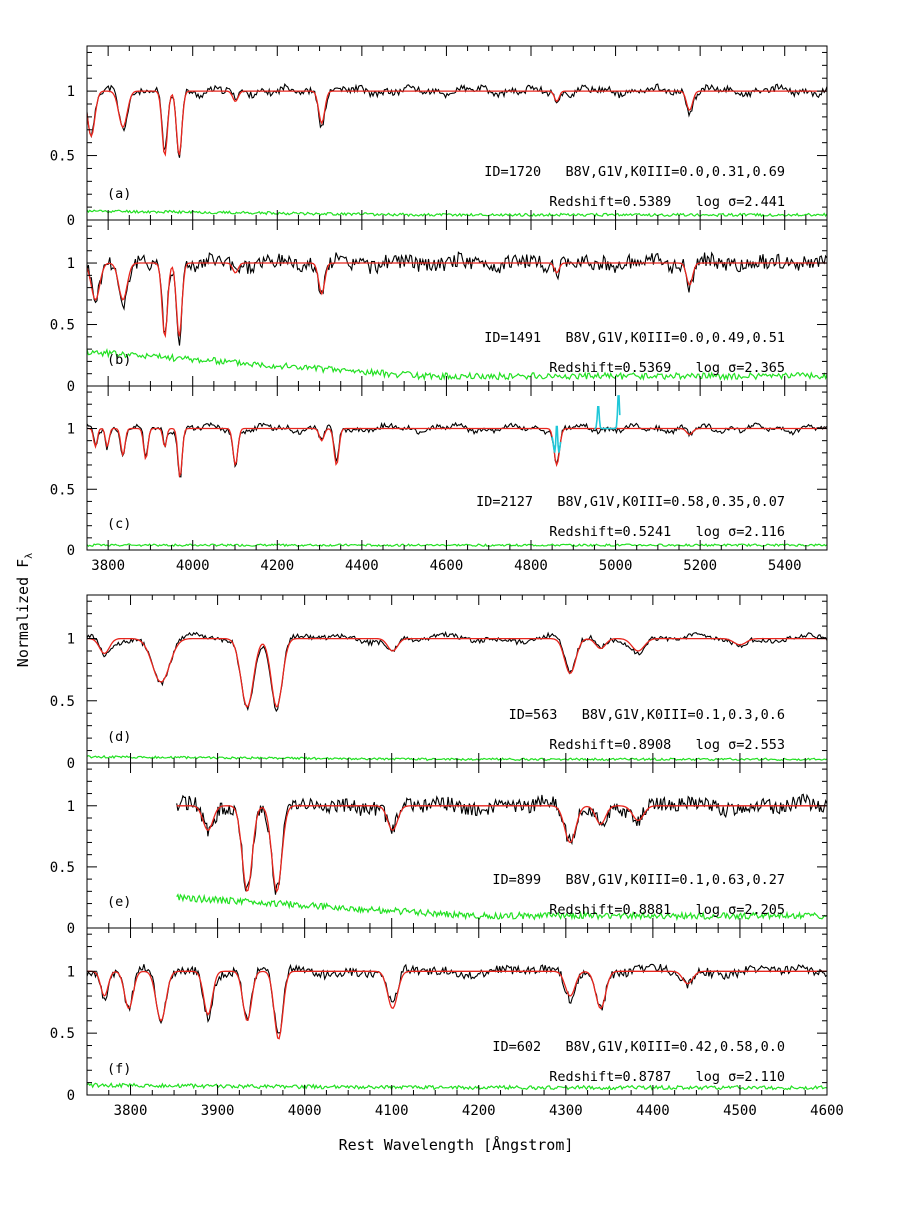 The image size is (899, 1215). Describe the element at coordinates (638, 1047) in the screenshot. I see `panel-id-text: ID=602 B8V,G1V,K0III=0.42,0.58,0.0` at that location.